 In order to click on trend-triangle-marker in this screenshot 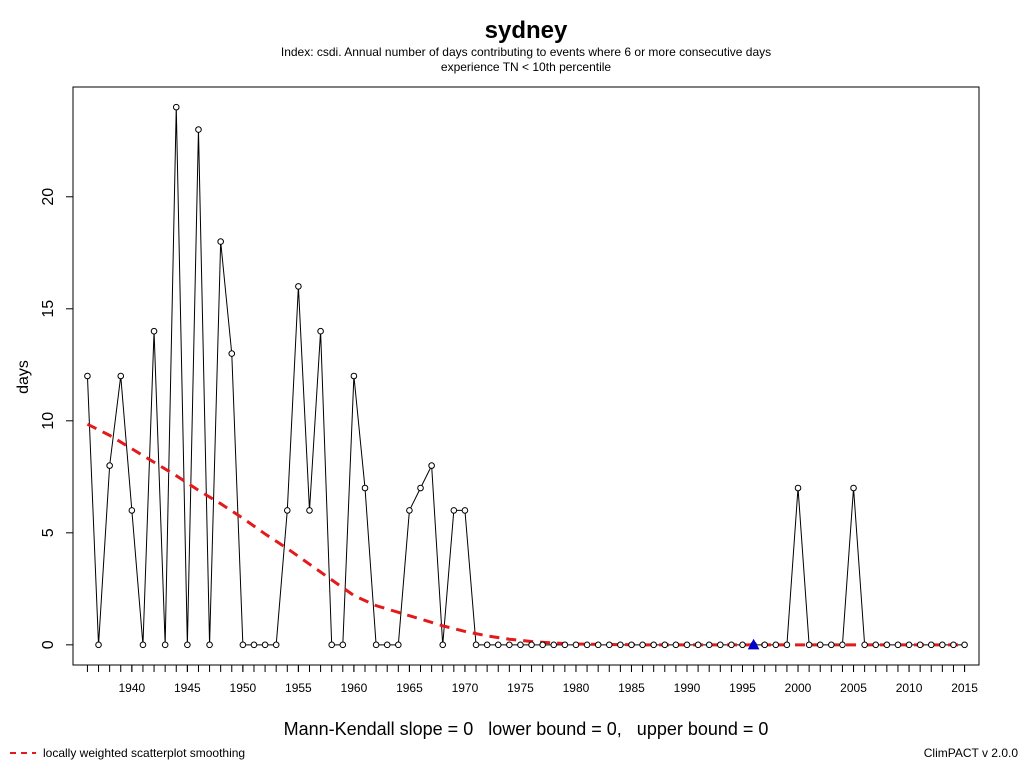, I will do `click(753, 644)`.